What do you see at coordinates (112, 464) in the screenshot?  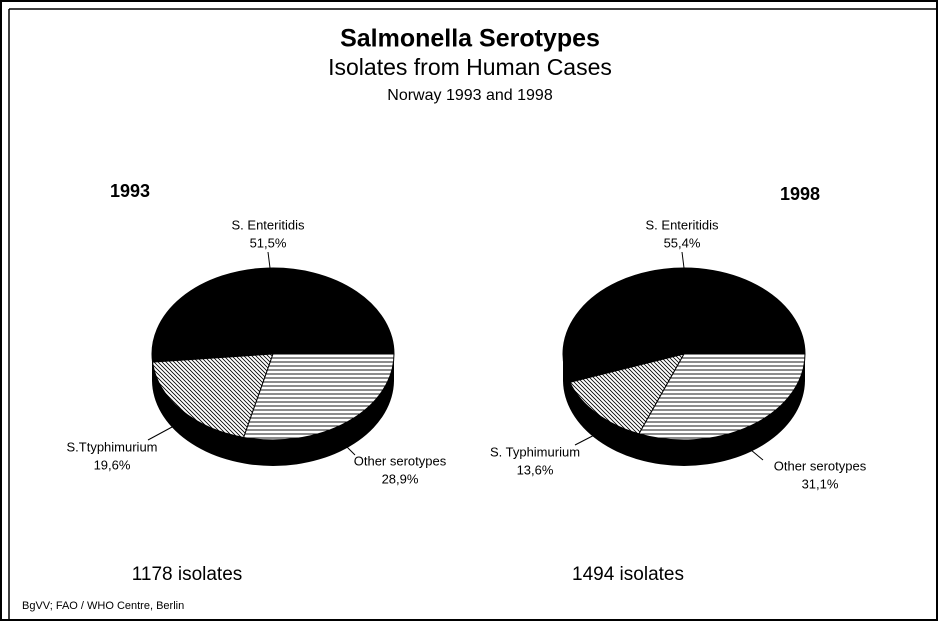 I see `slice-value-label: 19,6%` at bounding box center [112, 464].